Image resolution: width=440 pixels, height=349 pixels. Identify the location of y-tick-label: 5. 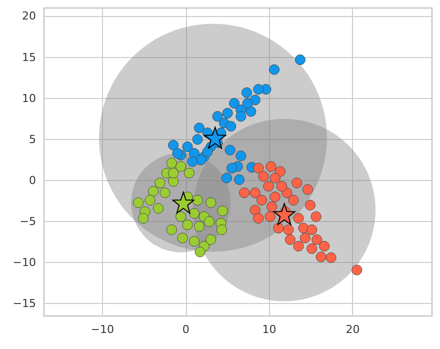
(32, 139).